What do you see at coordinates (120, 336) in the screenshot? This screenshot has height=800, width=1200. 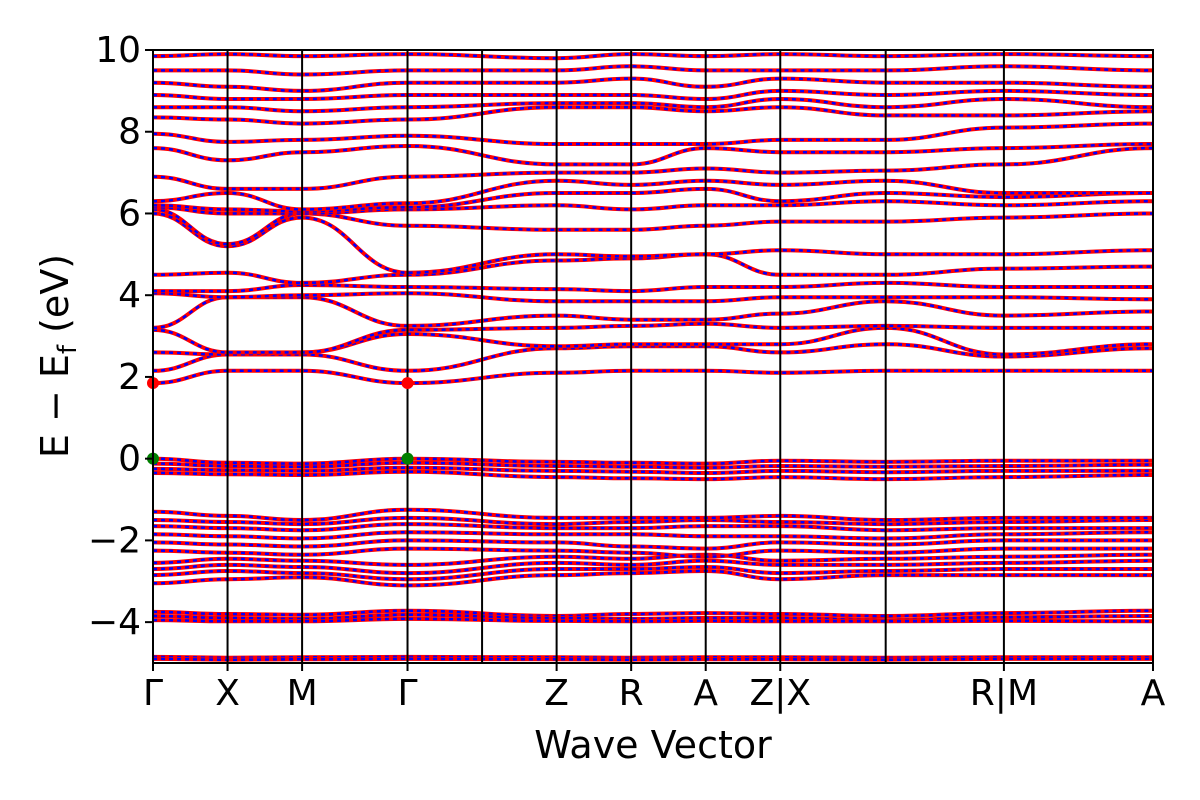 I see `y-axis-ticks: −4 −2 0 2 4 6 8 10` at bounding box center [120, 336].